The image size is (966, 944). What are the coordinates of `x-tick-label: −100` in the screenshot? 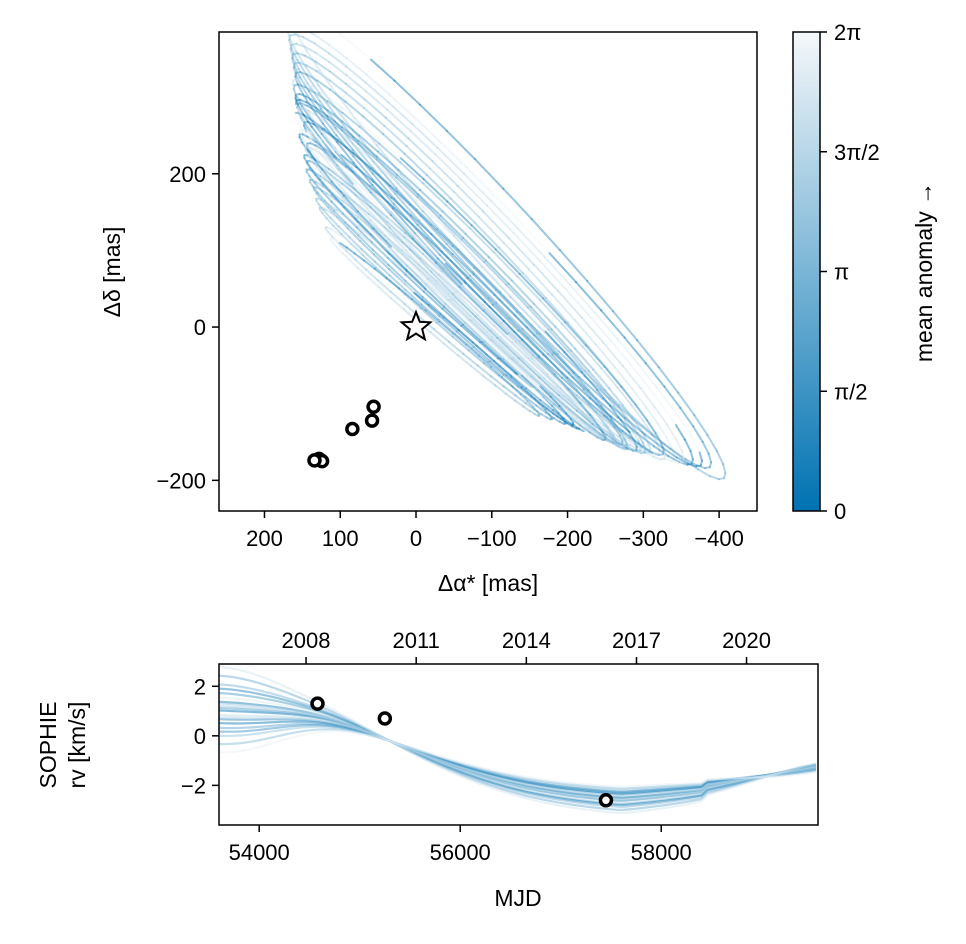 It's located at (492, 538).